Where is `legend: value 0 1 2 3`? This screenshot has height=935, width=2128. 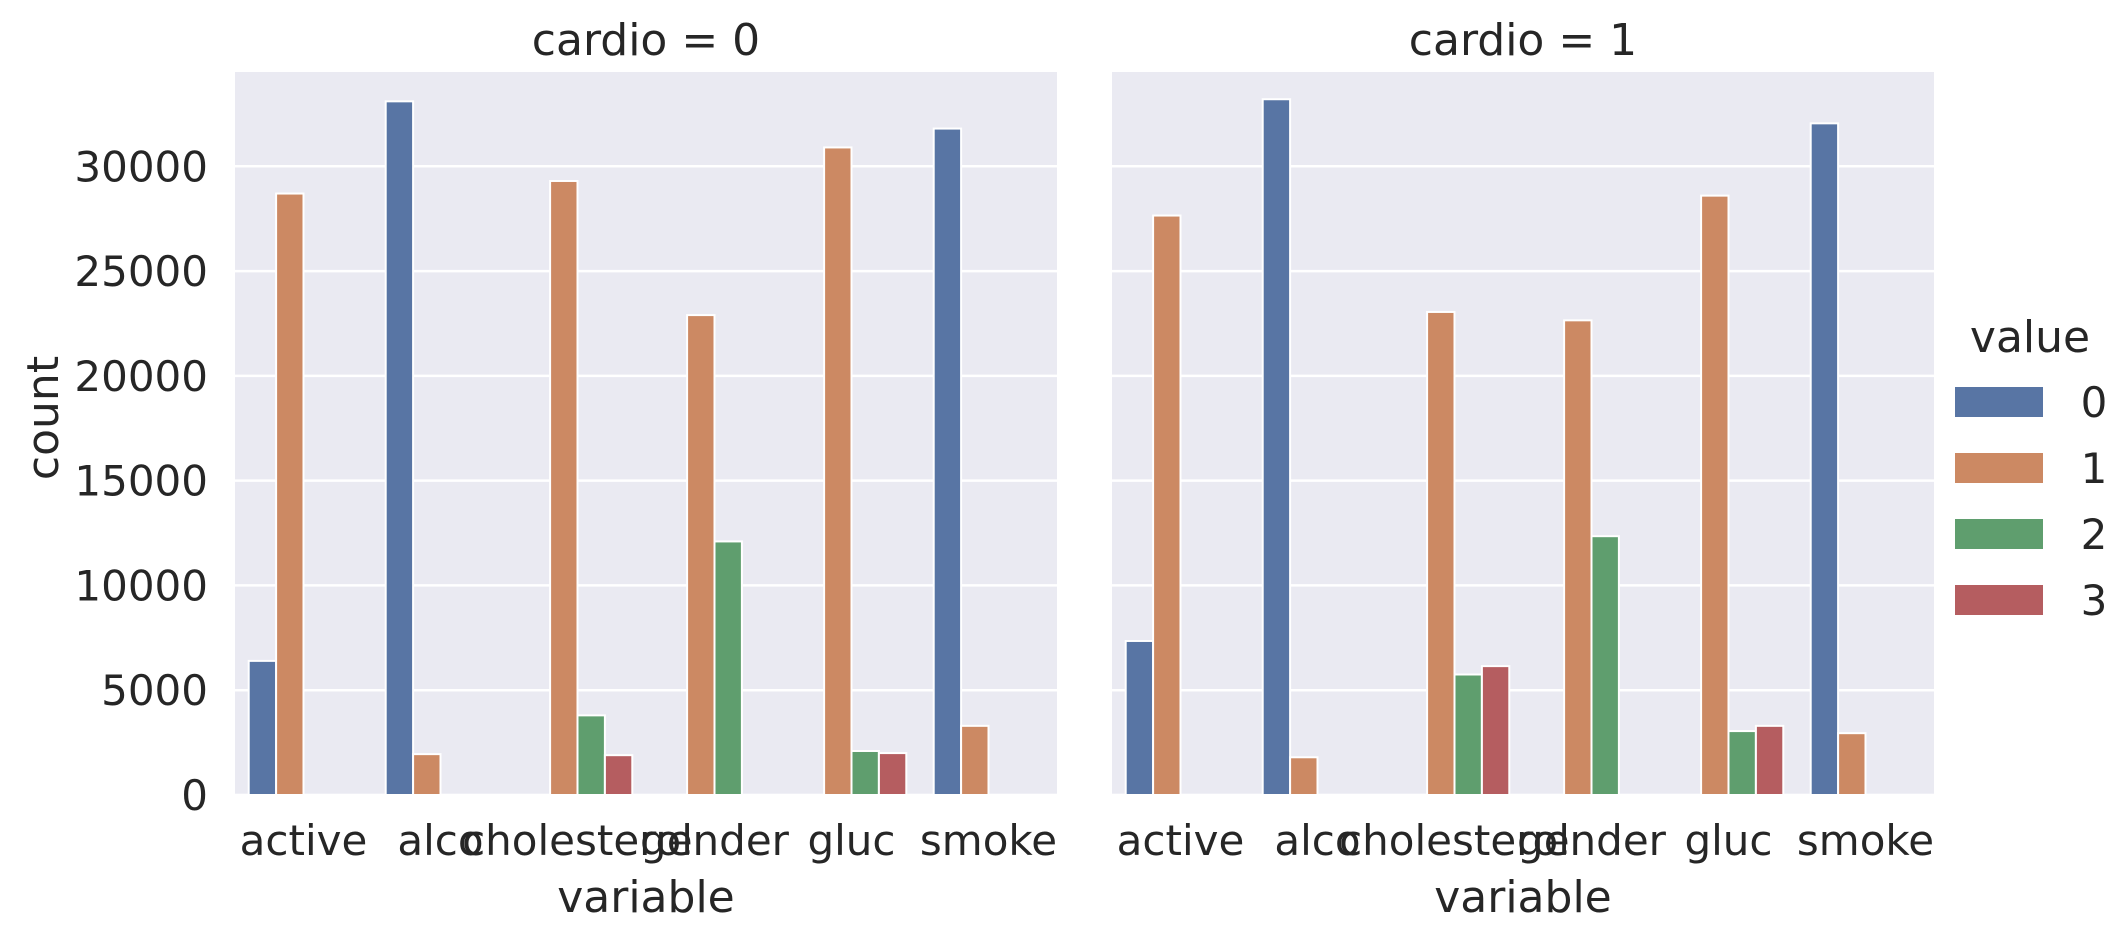 legend: value 0 1 2 3 is located at coordinates (2031, 468).